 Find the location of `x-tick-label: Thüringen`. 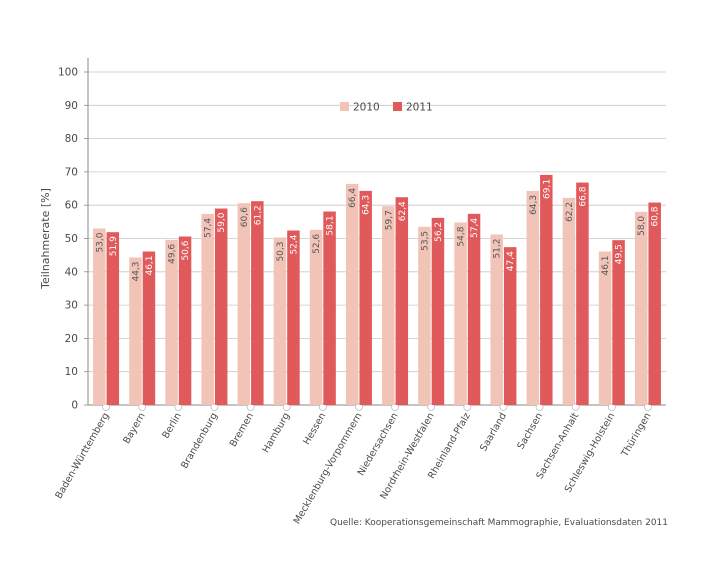

x-tick-label: Thüringen is located at coordinates (636, 435).